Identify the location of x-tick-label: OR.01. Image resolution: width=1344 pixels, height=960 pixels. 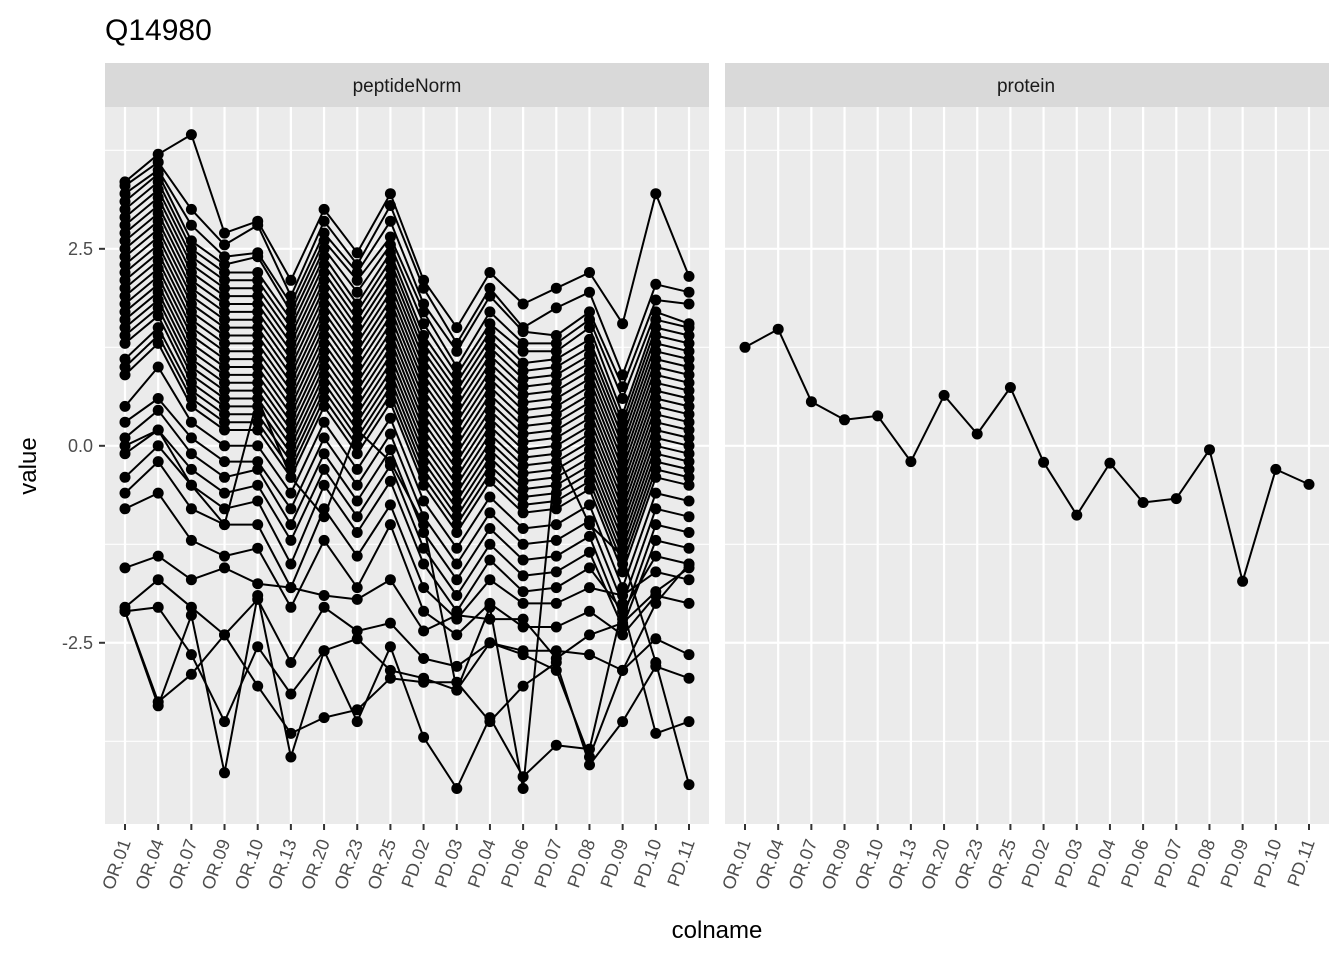
(736, 865).